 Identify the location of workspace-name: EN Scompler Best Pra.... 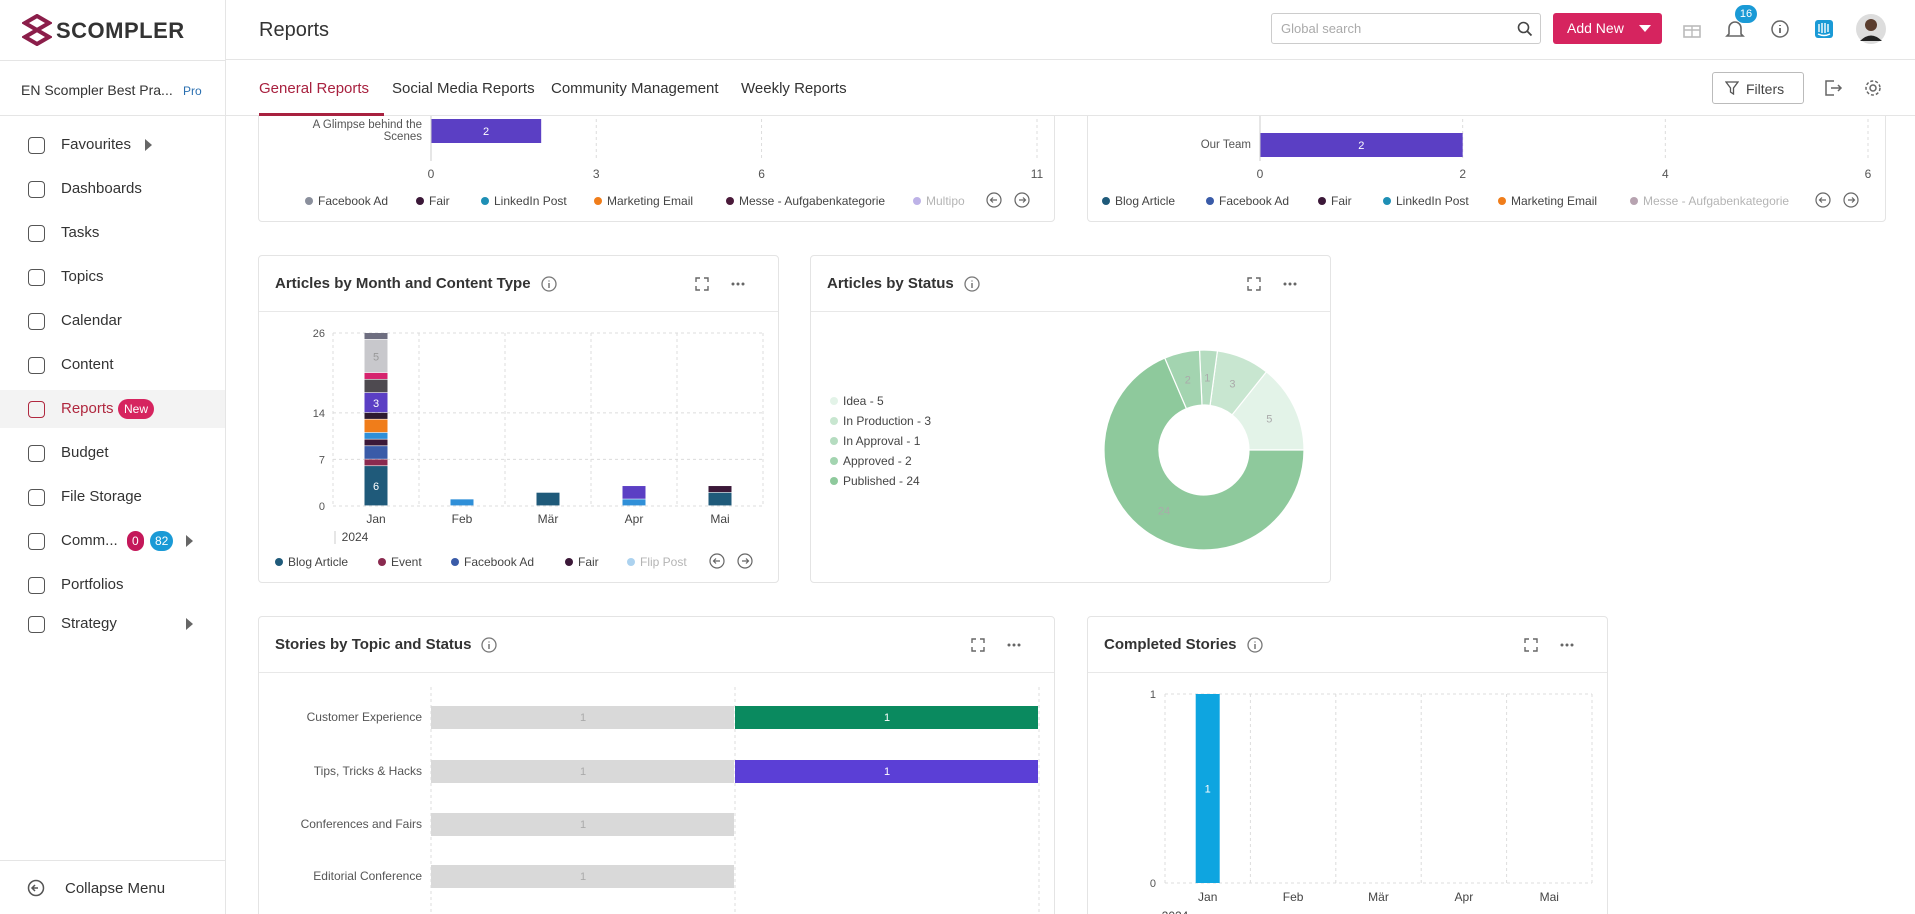
(97, 90).